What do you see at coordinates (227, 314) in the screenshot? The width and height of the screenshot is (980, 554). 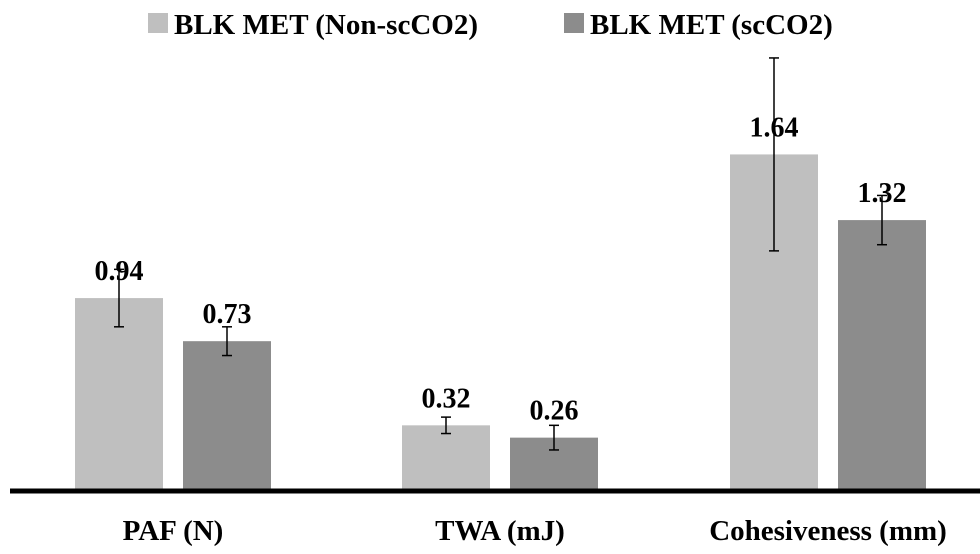 I see `data-label-series-2-cat-1: 0.73` at bounding box center [227, 314].